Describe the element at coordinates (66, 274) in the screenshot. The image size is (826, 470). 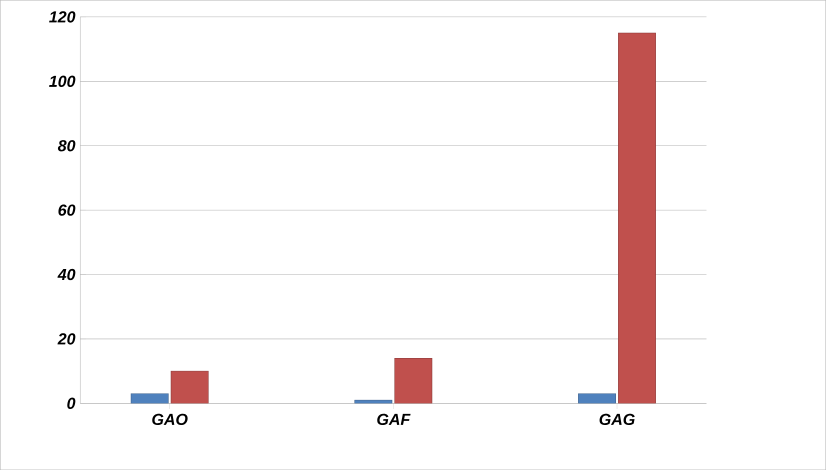
I see `y-tick-label: 40` at that location.